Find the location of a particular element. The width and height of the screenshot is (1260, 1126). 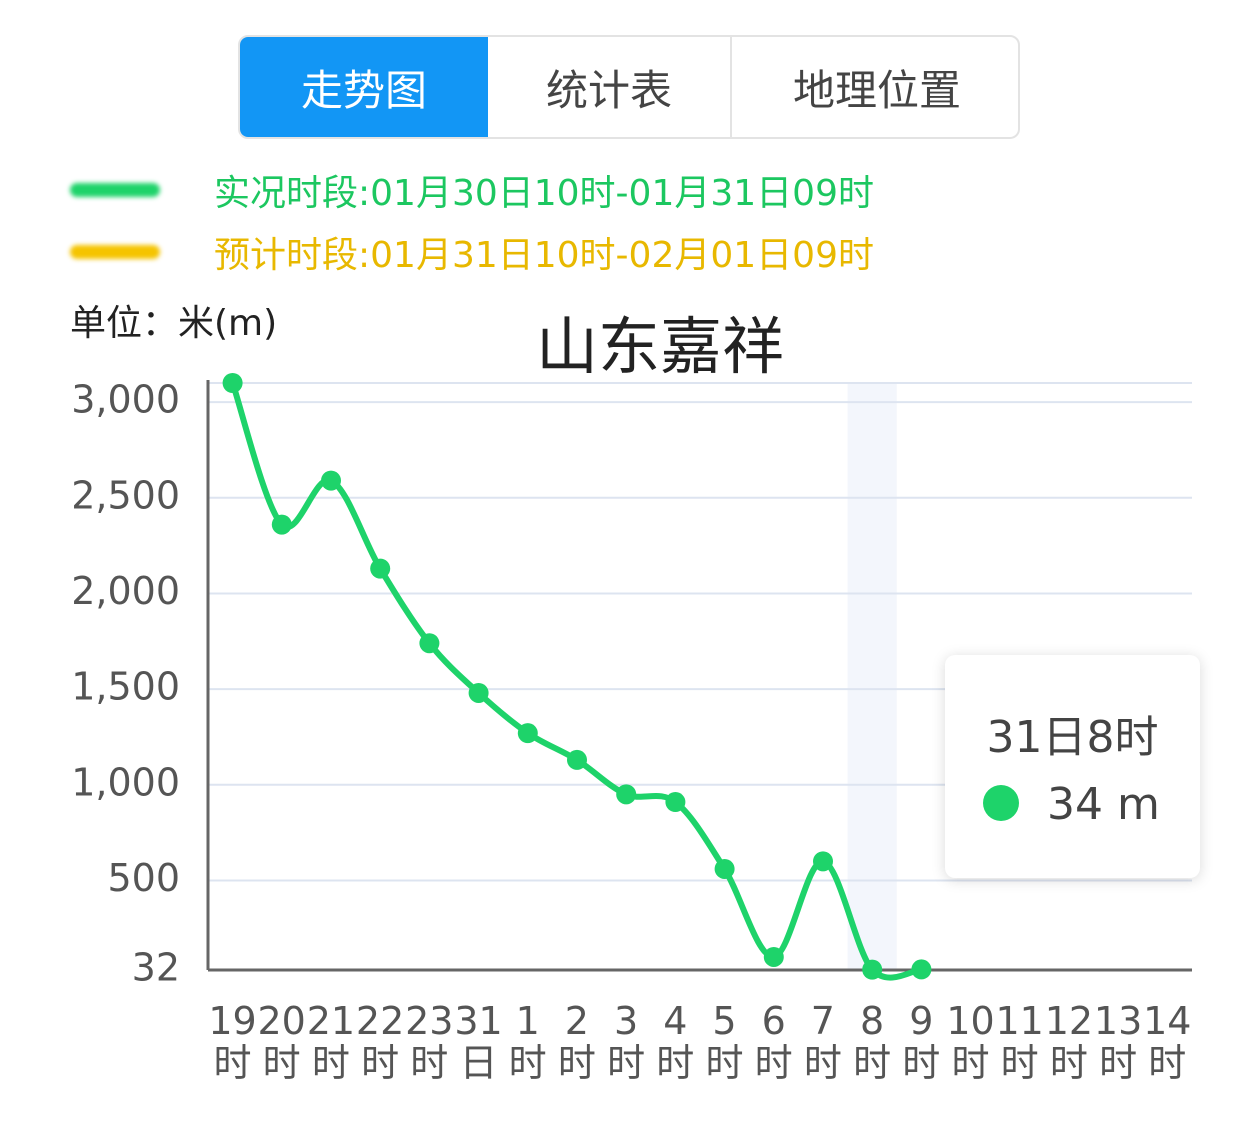

x-tick-label: 31日 is located at coordinates (478, 1042).